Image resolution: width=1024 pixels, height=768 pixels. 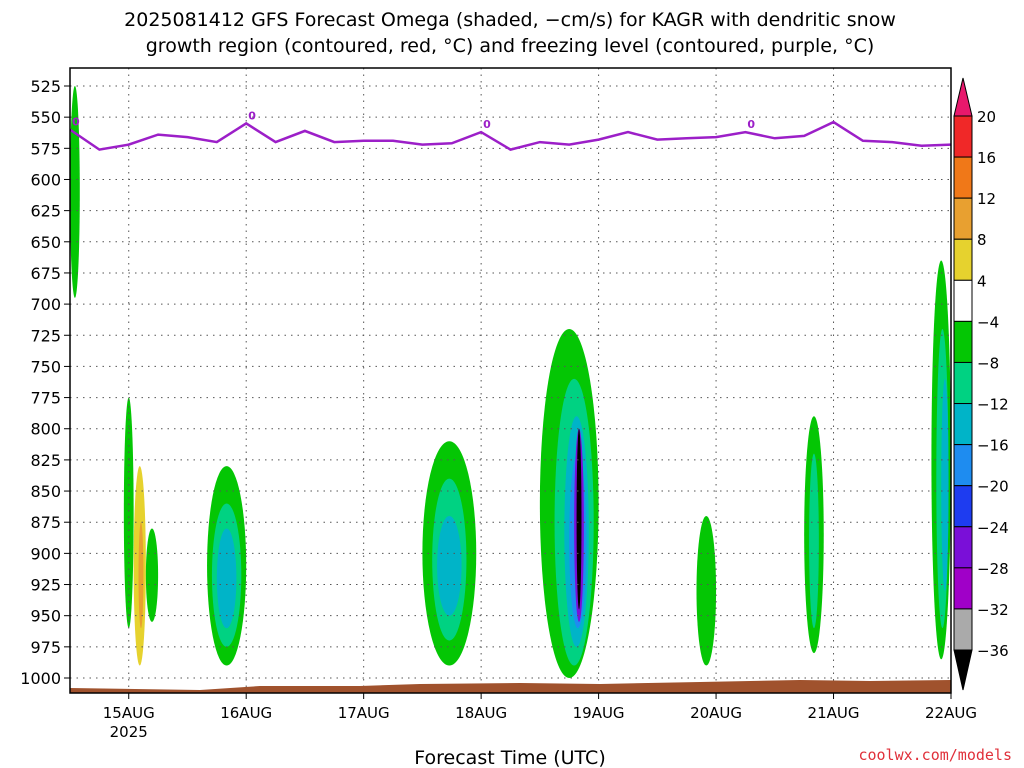 What do you see at coordinates (510, 135) in the screenshot?
I see `freezing-level-line` at bounding box center [510, 135].